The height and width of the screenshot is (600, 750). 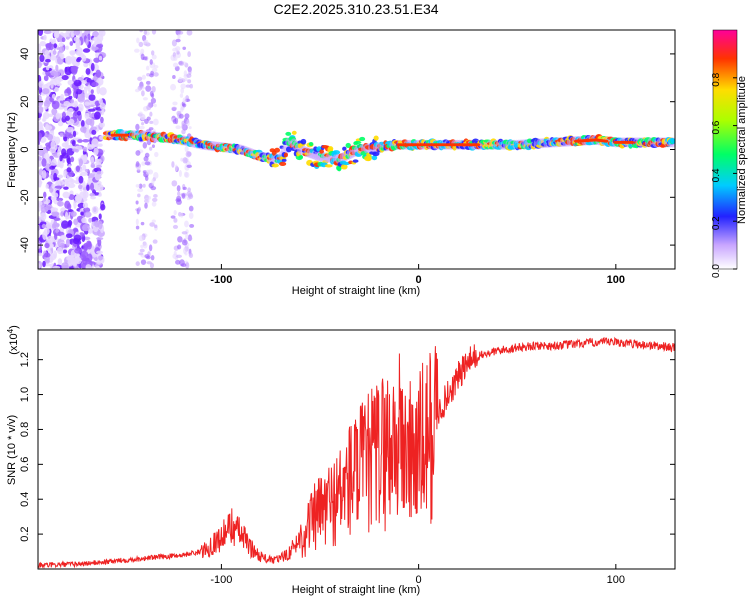 I want to click on y-tick-label: 0, so click(x=25, y=149).